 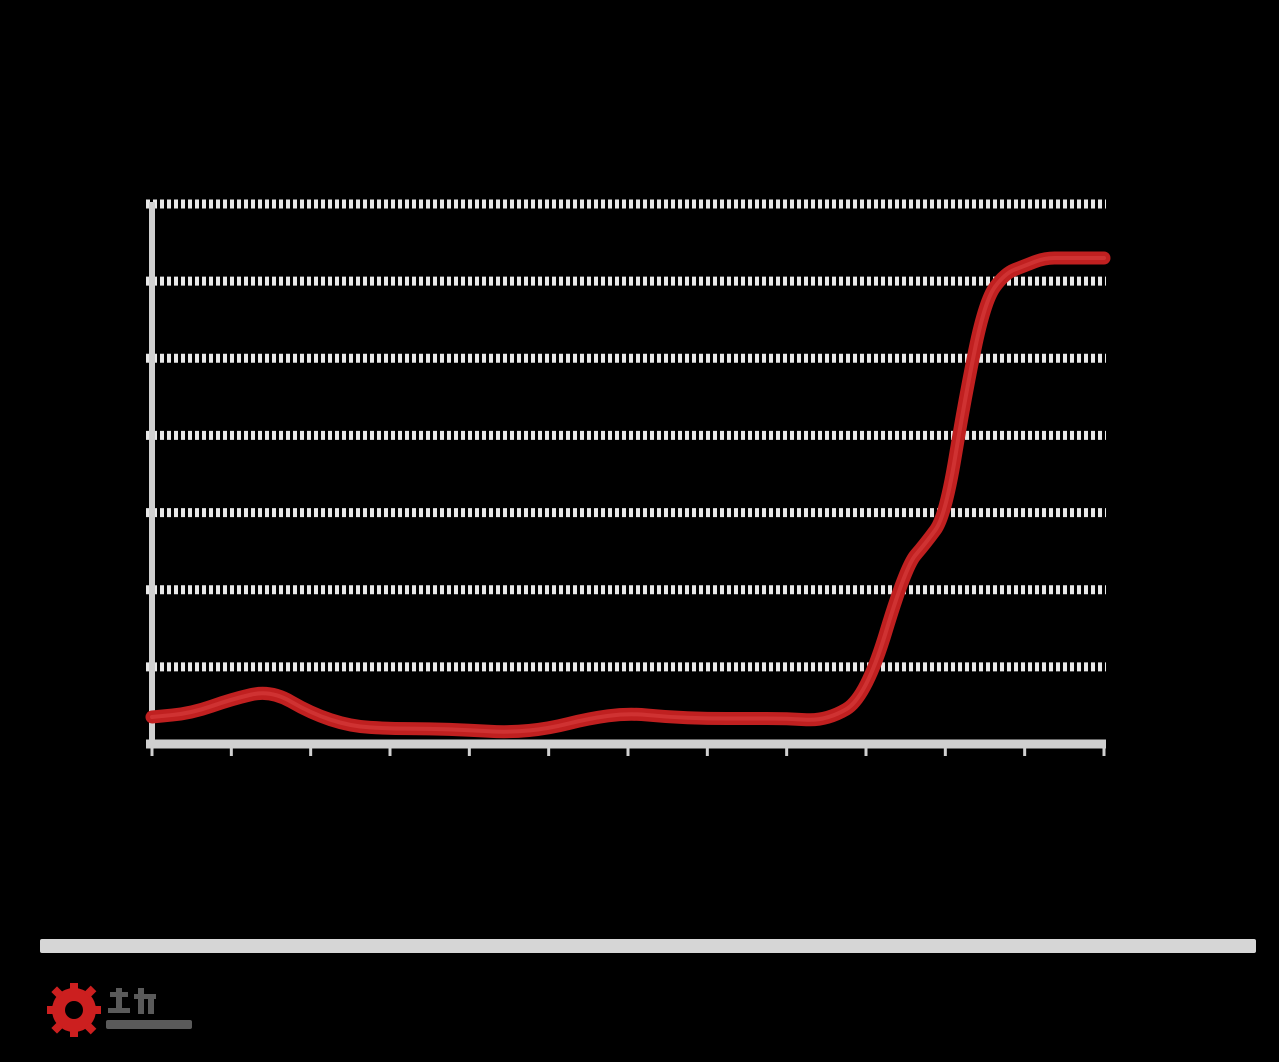 I want to click on gear-icon, so click(x=74, y=1010).